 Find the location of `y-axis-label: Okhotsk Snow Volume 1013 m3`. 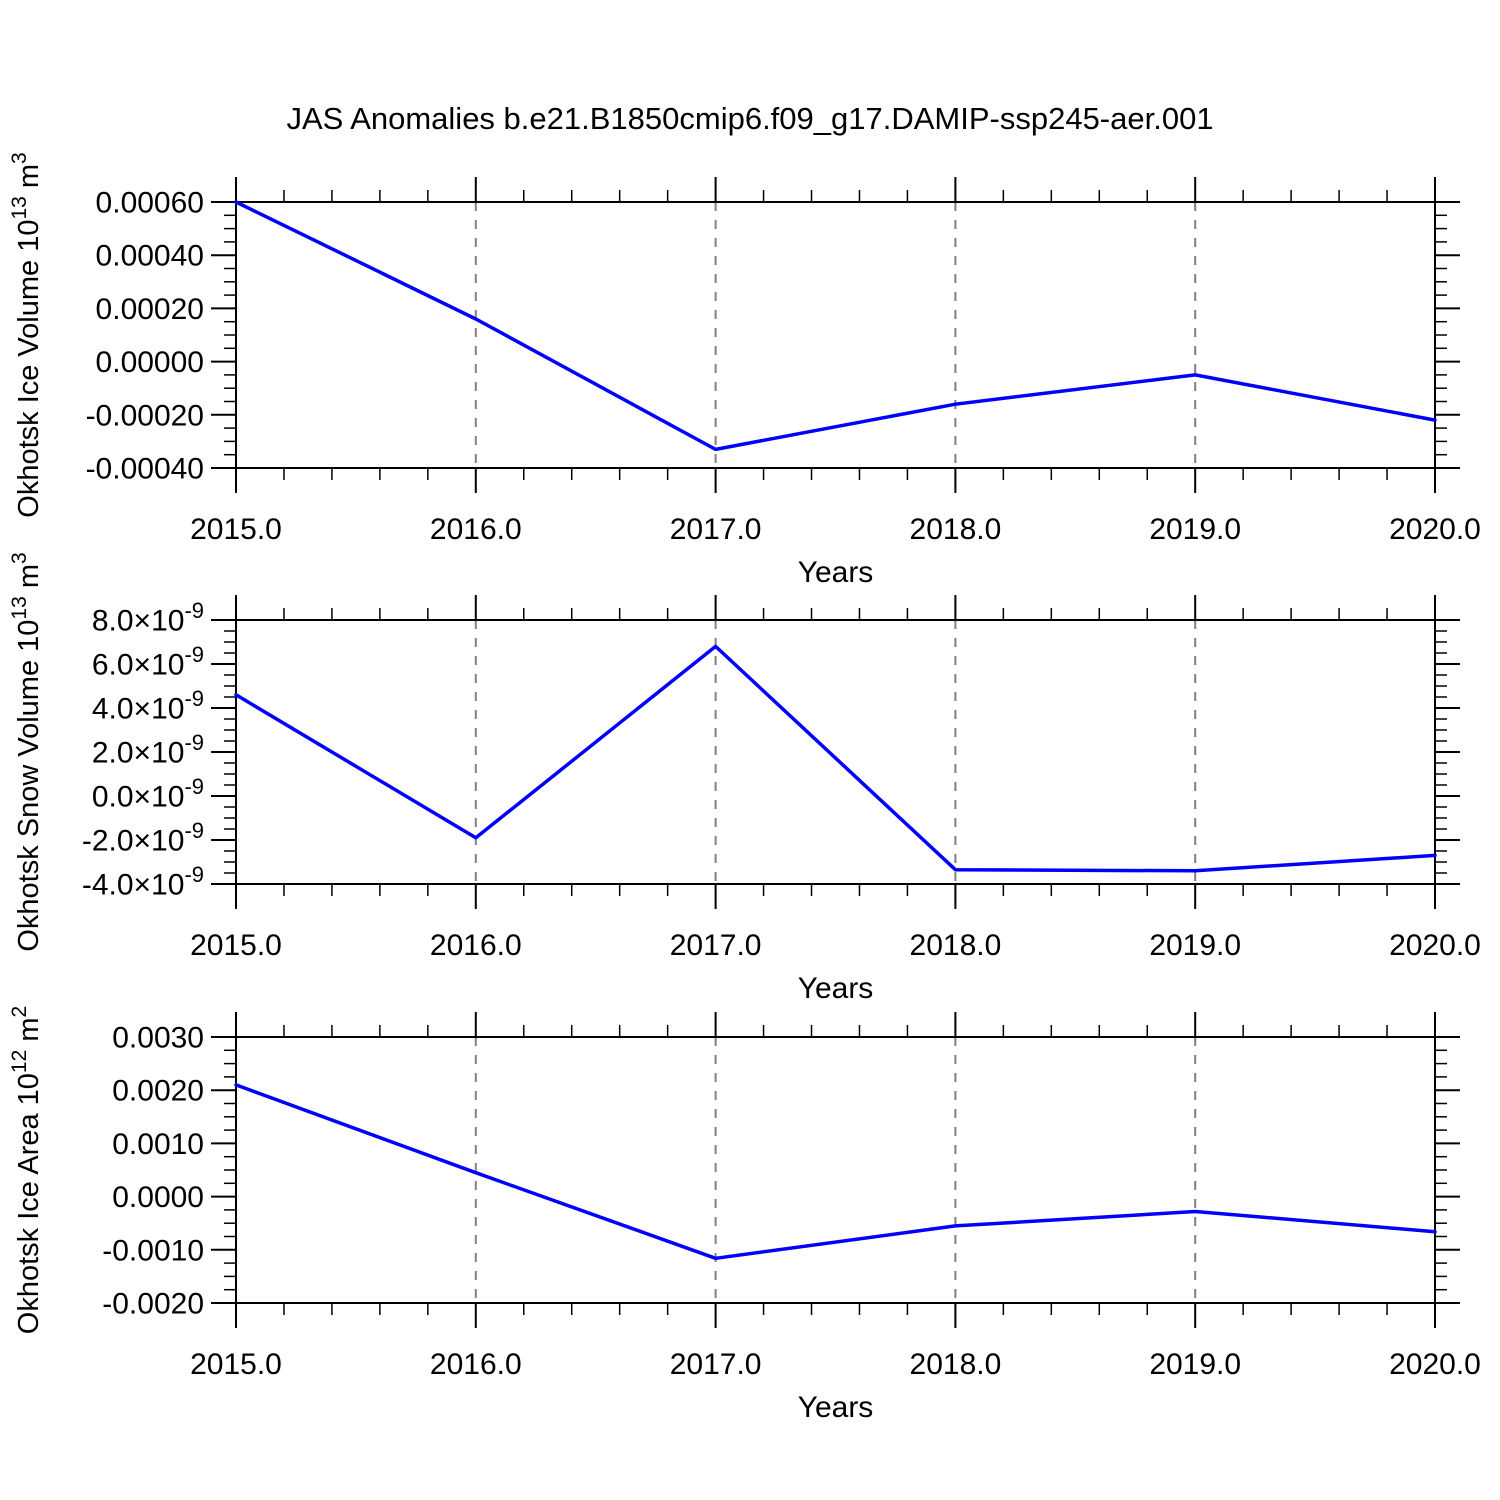

y-axis-label: Okhotsk Snow Volume 1013 m3 is located at coordinates (26, 751).